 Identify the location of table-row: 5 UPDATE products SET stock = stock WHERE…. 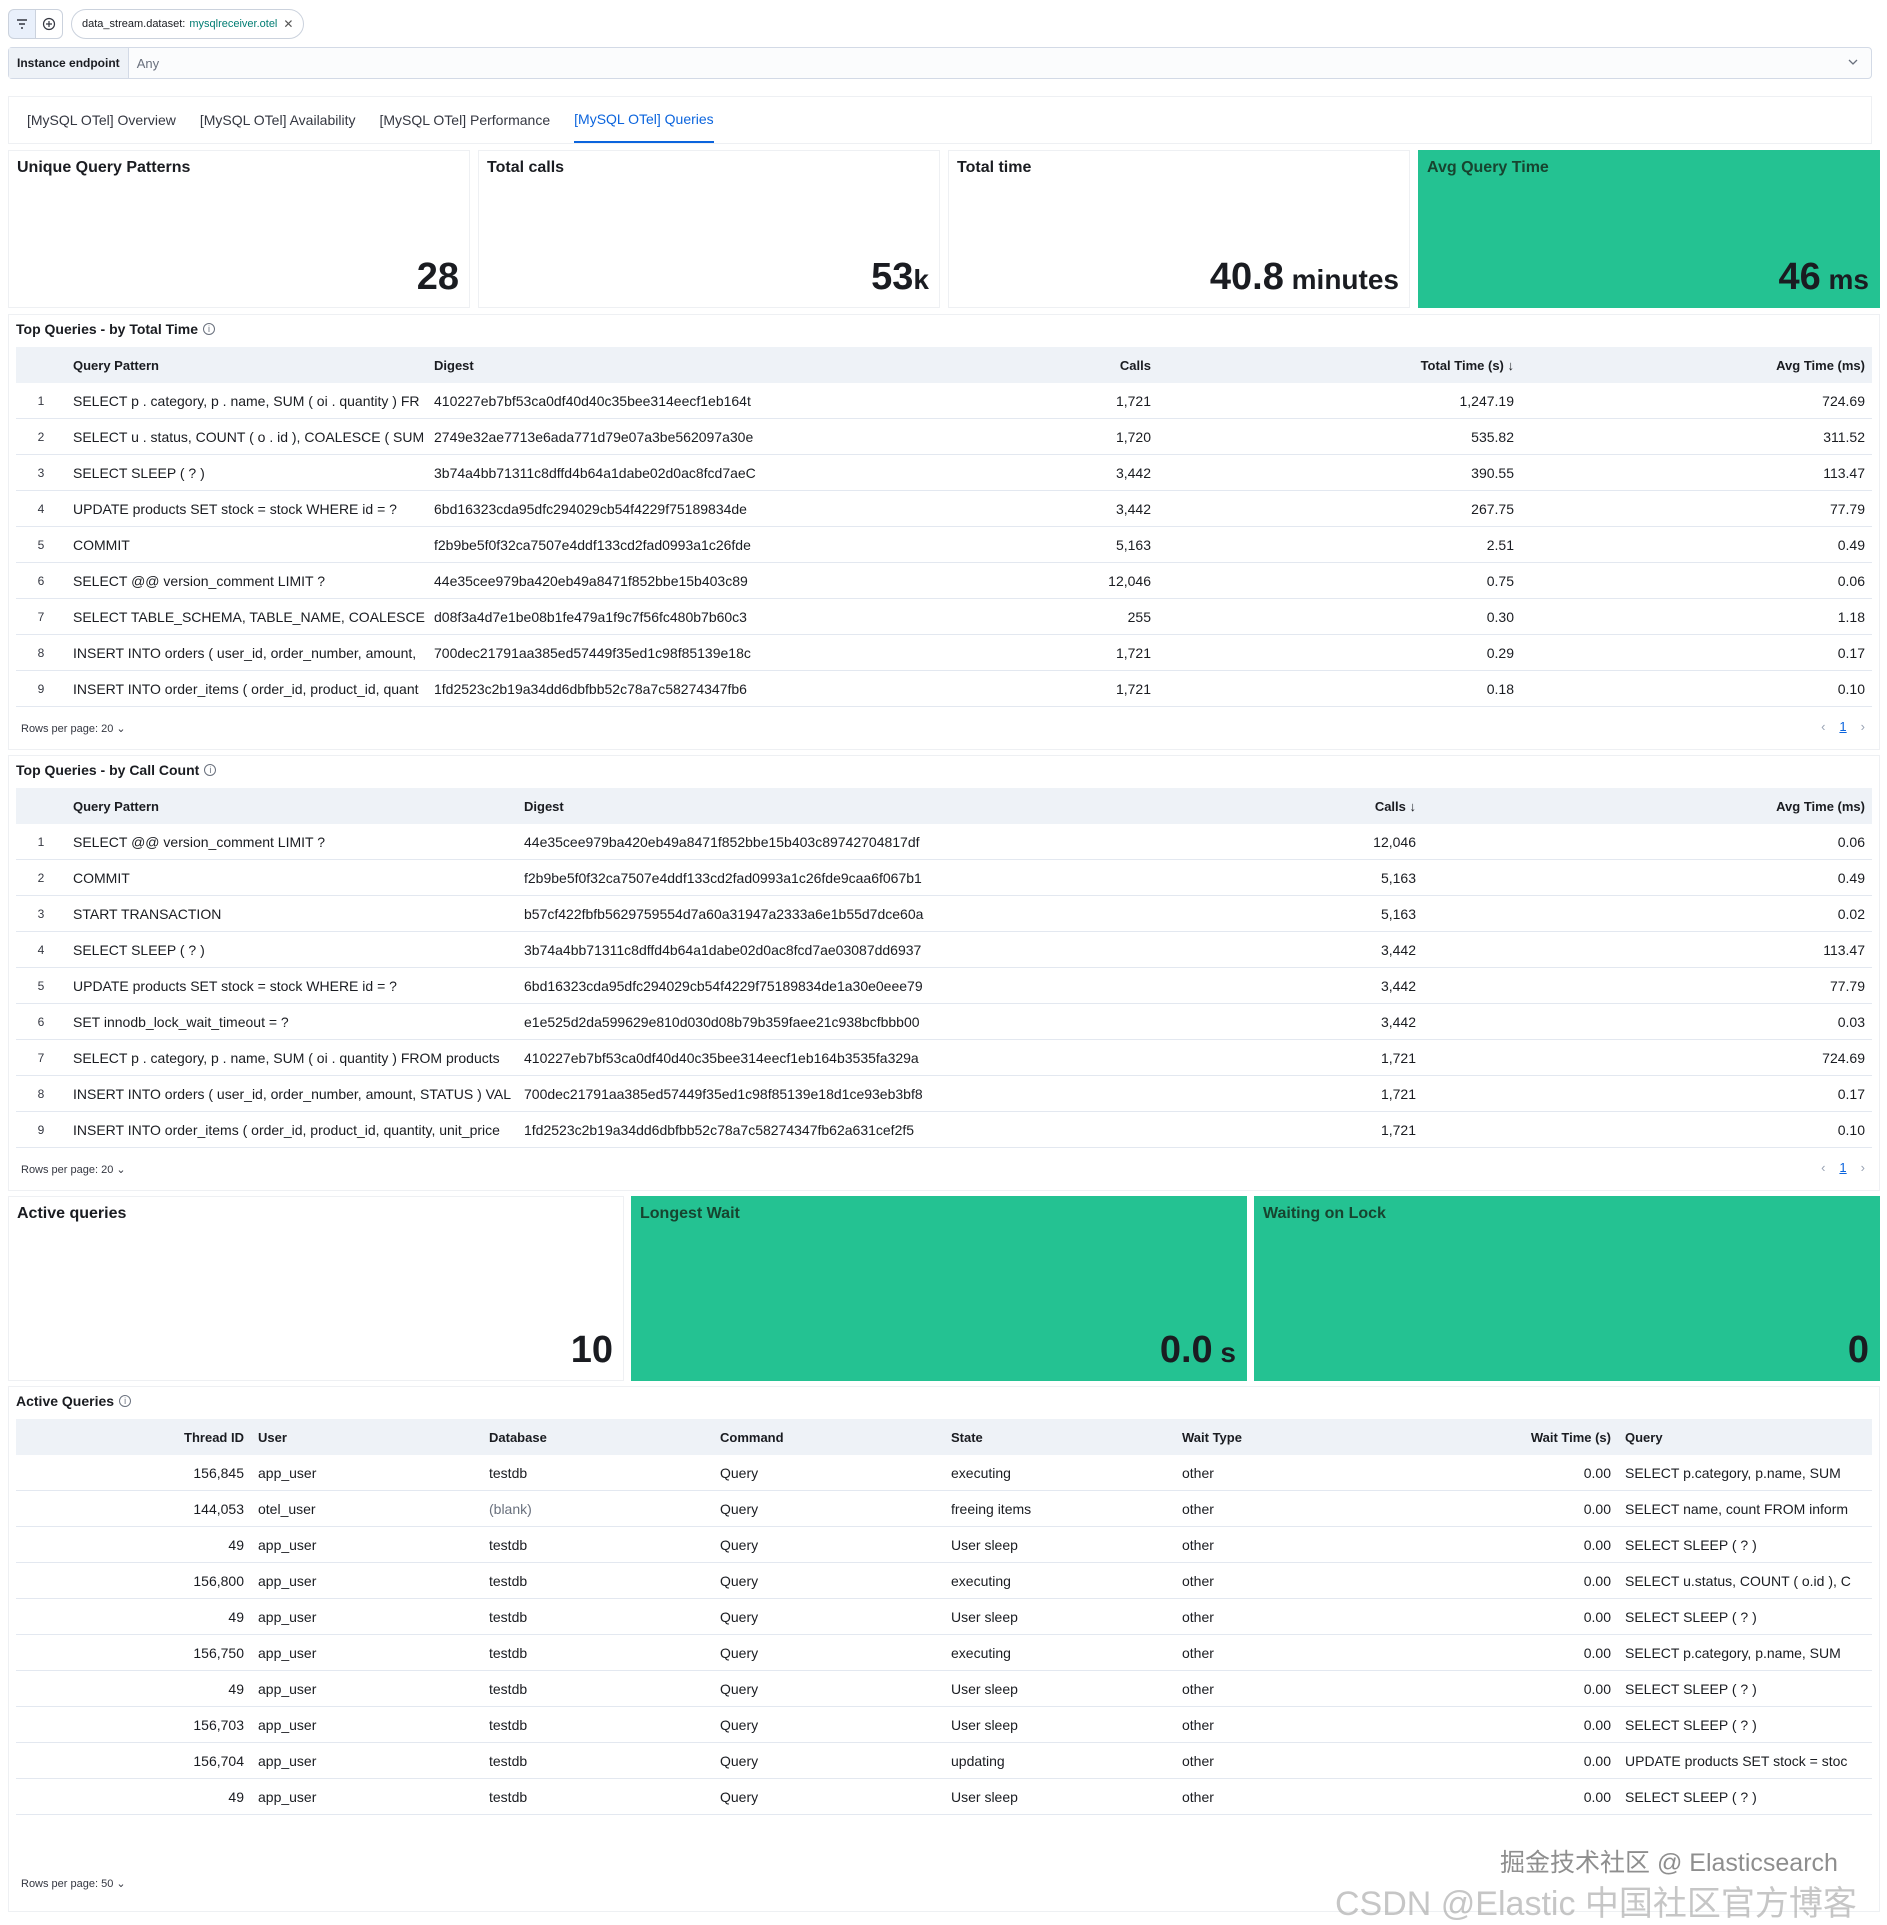
(944, 985).